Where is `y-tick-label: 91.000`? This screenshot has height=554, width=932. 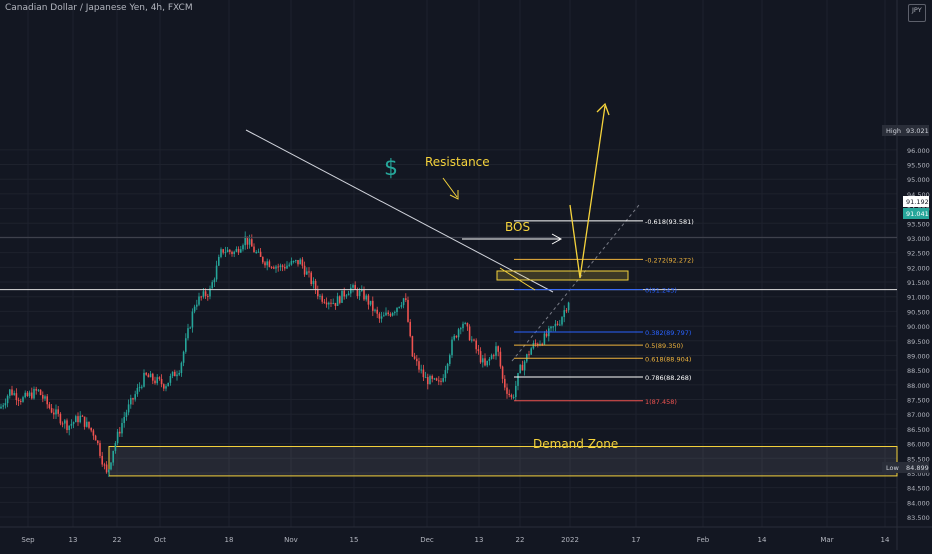
y-tick-label: 91.000 is located at coordinates (918, 298).